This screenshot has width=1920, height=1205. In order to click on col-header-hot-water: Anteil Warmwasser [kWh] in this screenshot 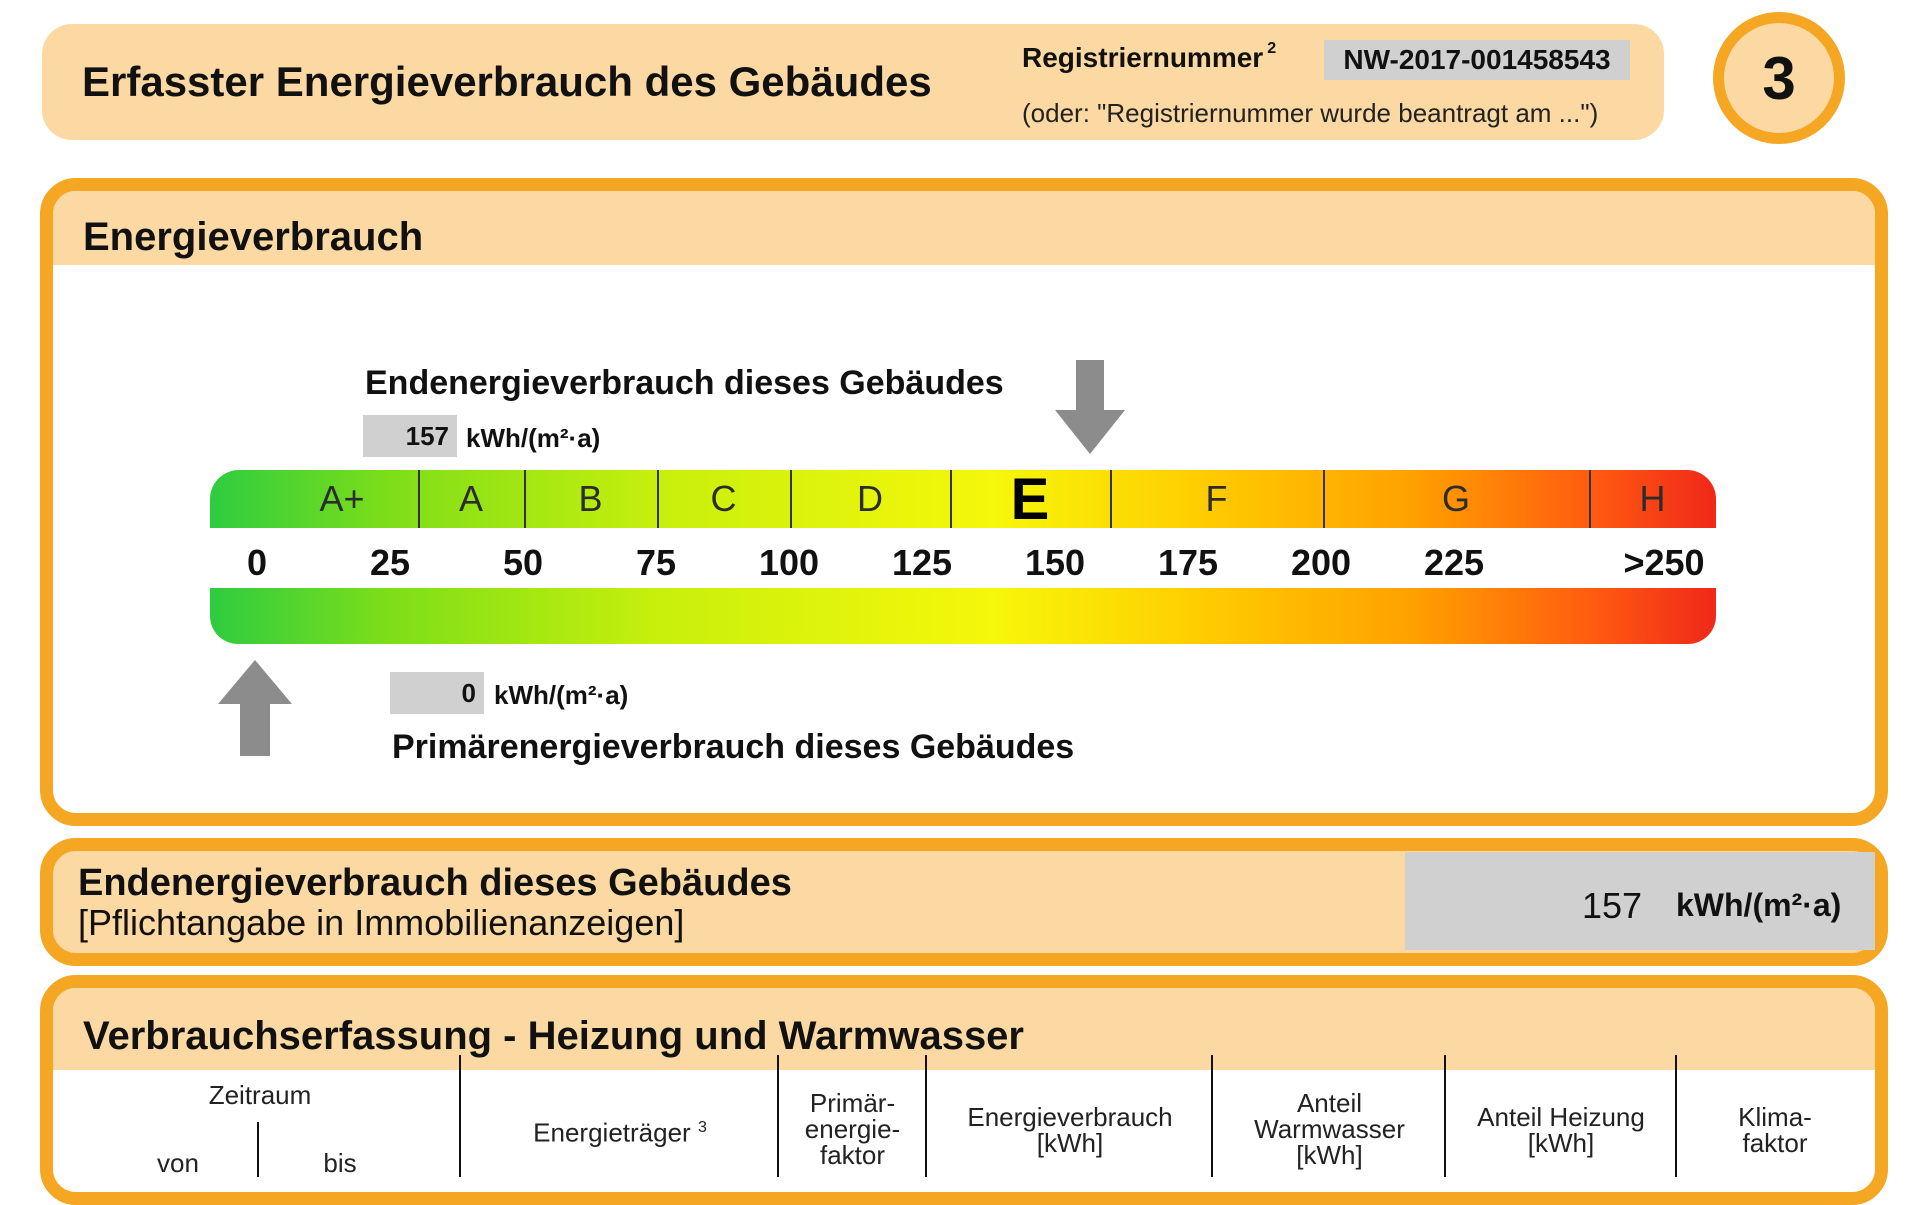, I will do `click(1329, 1129)`.